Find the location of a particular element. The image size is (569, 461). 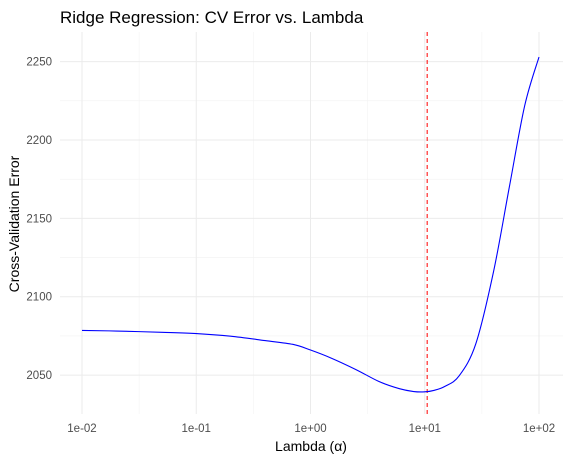

x-tick-label: 1e+00 is located at coordinates (310, 429).